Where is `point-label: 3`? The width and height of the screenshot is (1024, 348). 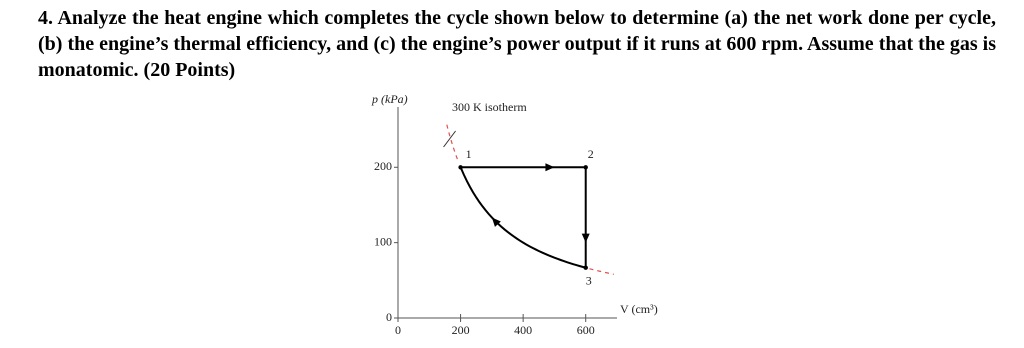
point-label: 3 is located at coordinates (589, 280).